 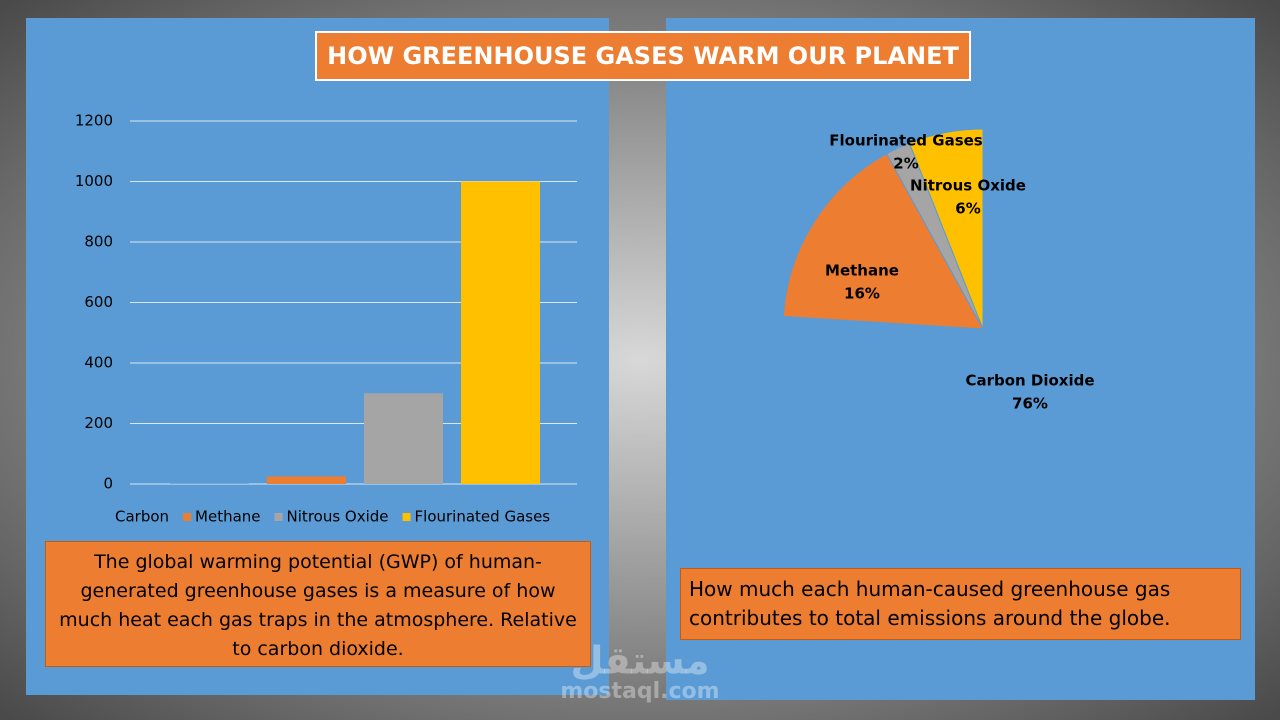 What do you see at coordinates (862, 294) in the screenshot?
I see `slice-value: 16%` at bounding box center [862, 294].